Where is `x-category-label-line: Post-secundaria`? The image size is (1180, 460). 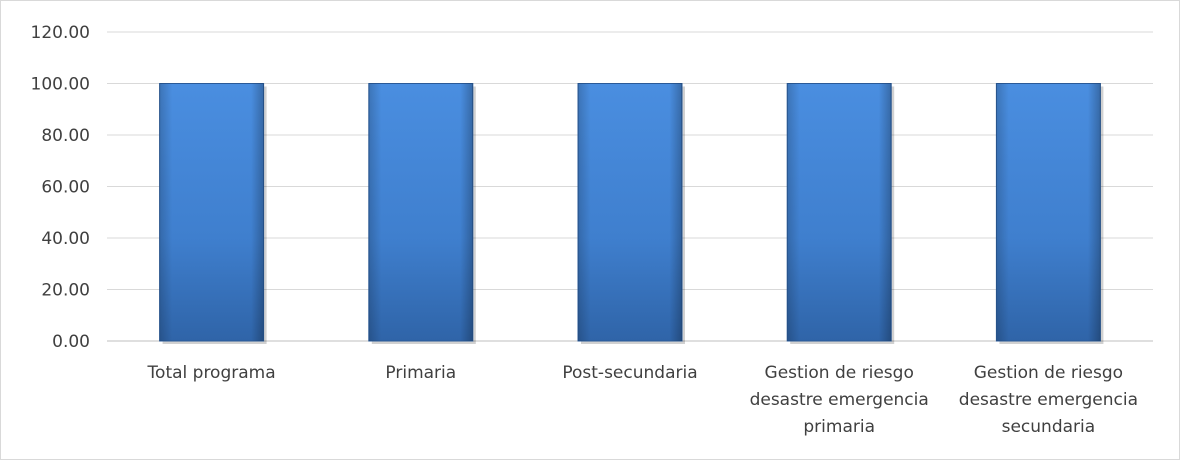
x-category-label-line: Post-secundaria is located at coordinates (629, 373).